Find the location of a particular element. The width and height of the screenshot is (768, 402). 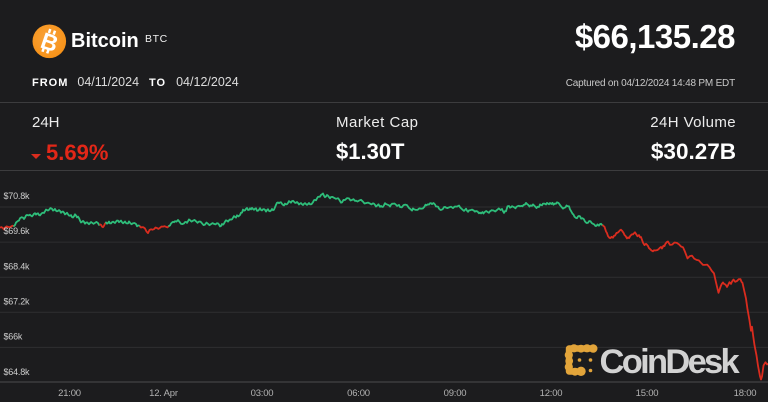

svg-text: 09:00 is located at coordinates (455, 393).